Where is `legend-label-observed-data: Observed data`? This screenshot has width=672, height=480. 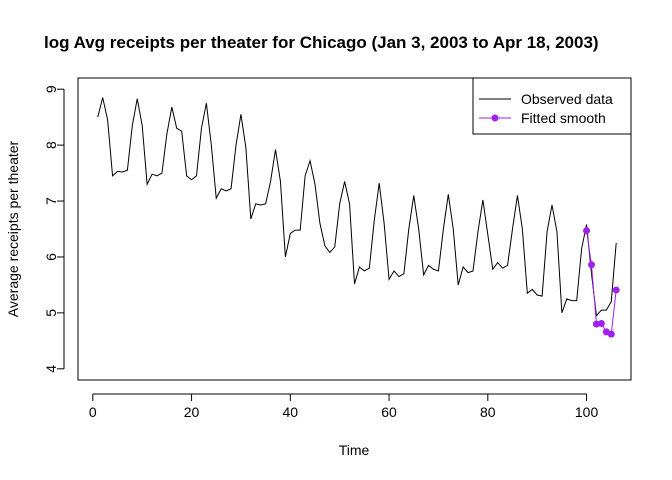 legend-label-observed-data: Observed data is located at coordinates (567, 99).